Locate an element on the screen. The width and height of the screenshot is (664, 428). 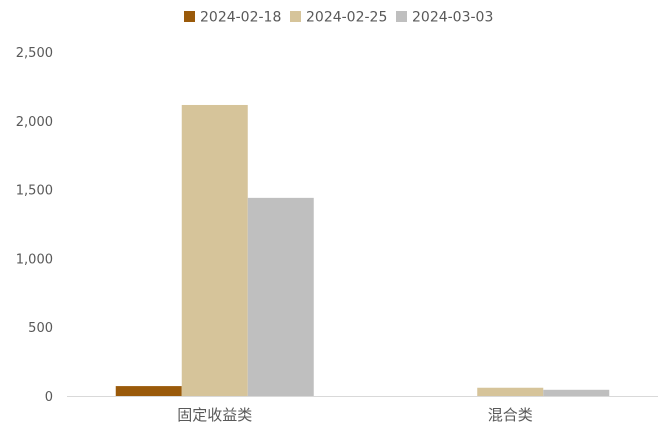
y-tick-label: 1,000 is located at coordinates (34, 259).